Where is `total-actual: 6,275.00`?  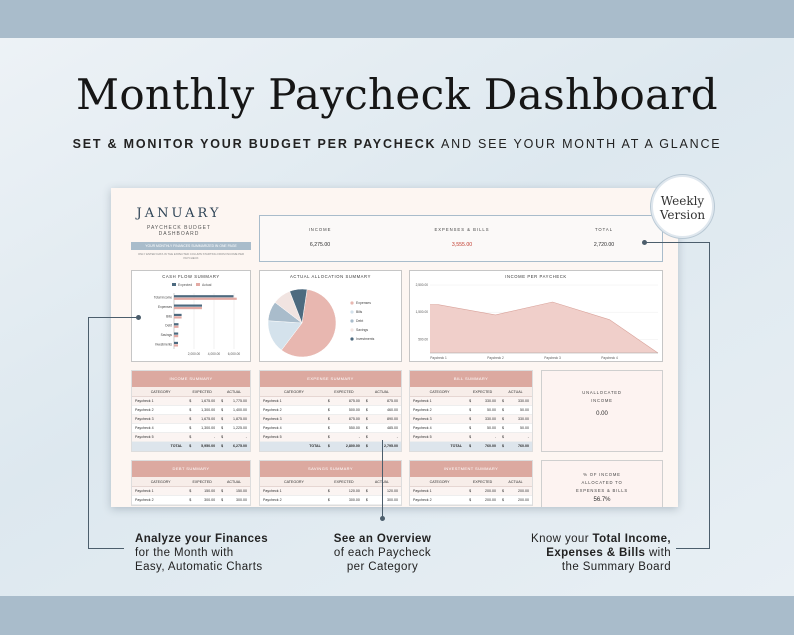
total-actual: 6,275.00 is located at coordinates (239, 446).